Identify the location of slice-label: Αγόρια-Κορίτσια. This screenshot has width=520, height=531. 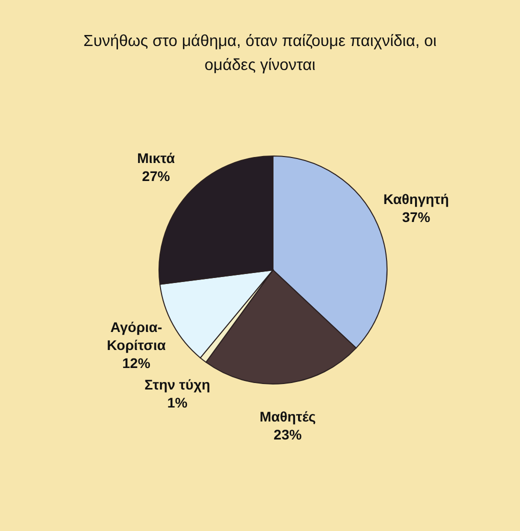
(136, 336).